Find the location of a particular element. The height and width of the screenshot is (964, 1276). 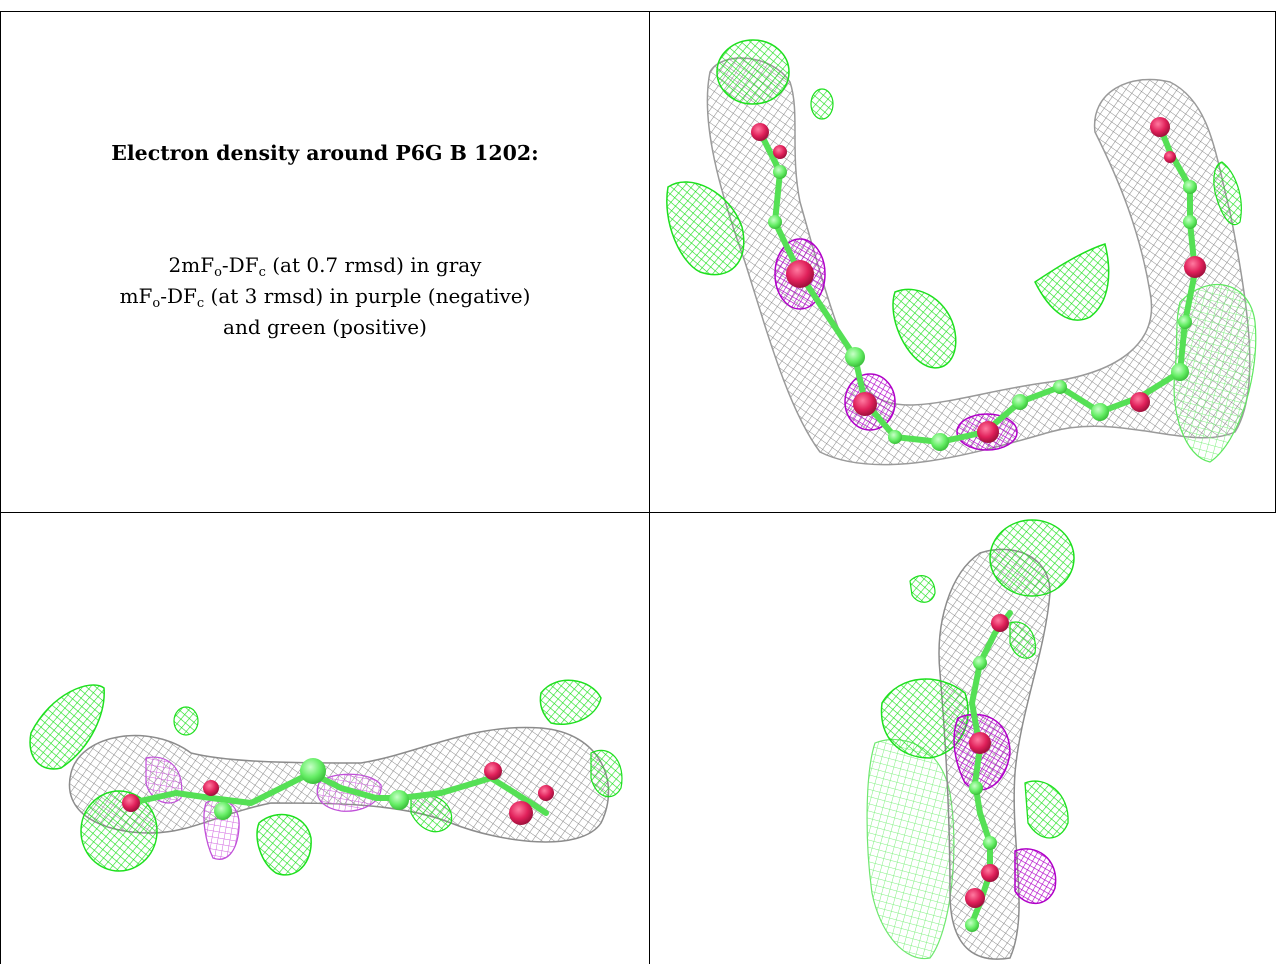

border-left is located at coordinates (0, 487).